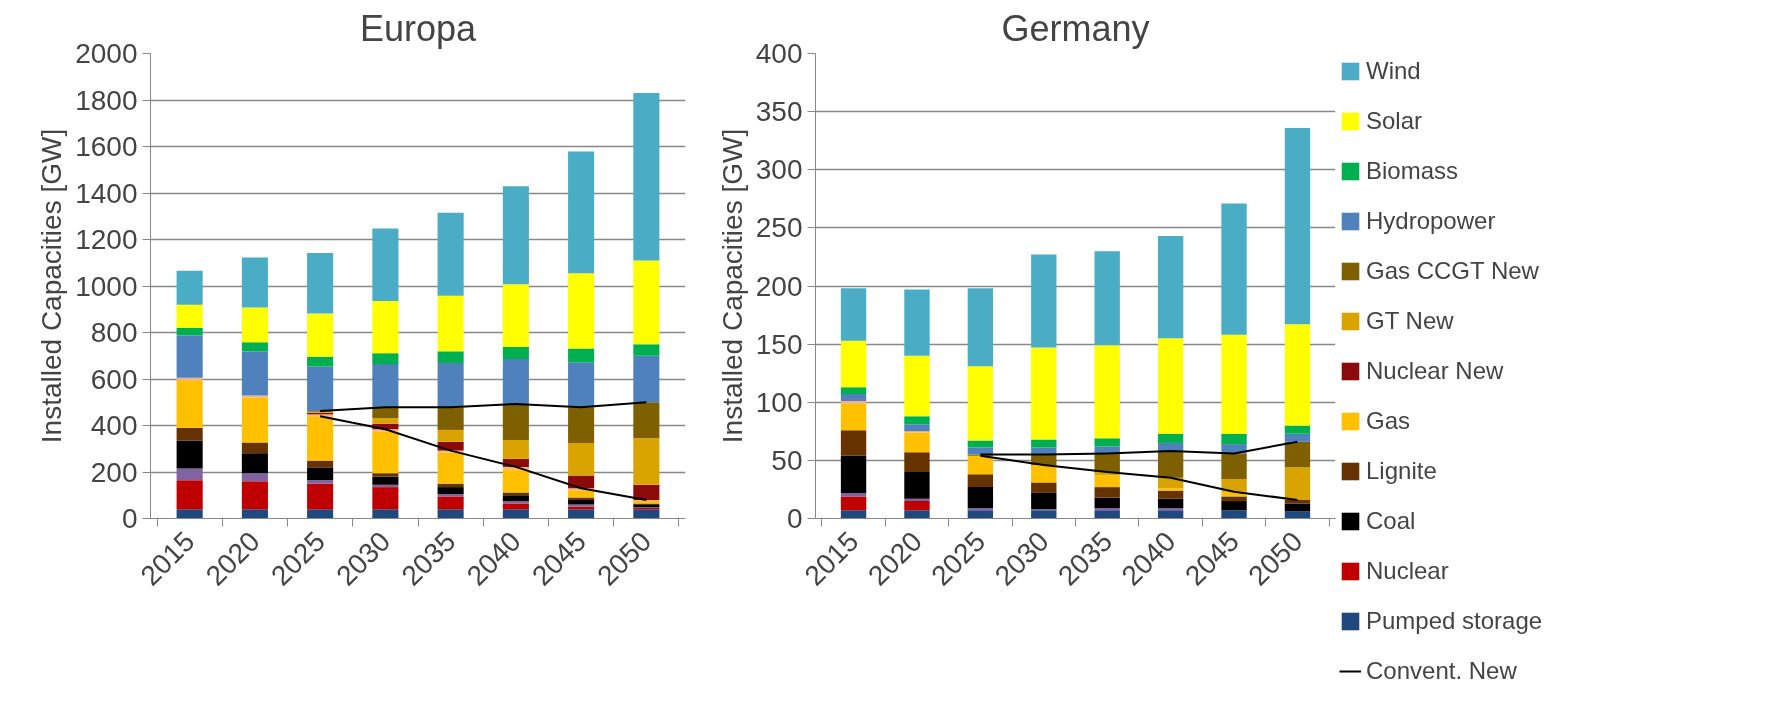 Image resolution: width=1791 pixels, height=718 pixels. Describe the element at coordinates (1391, 521) in the screenshot. I see `legend-label: Coal` at that location.